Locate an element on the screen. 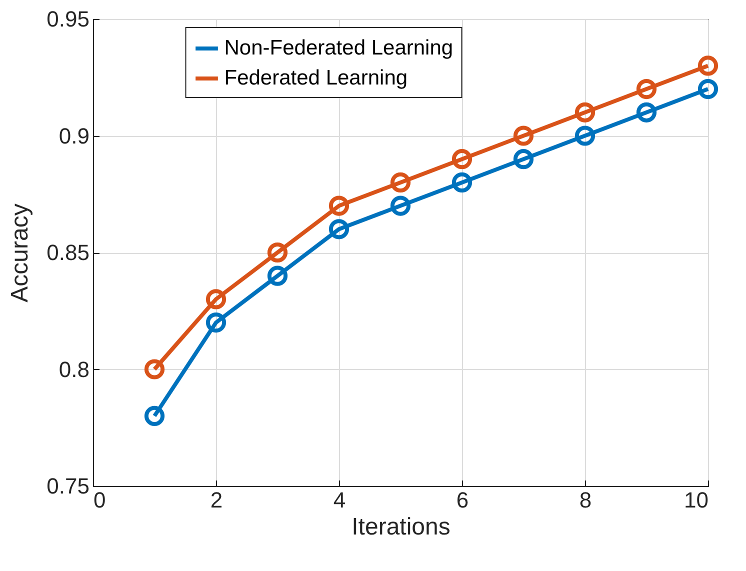  legend-label: Federated Learning is located at coordinates (316, 78).